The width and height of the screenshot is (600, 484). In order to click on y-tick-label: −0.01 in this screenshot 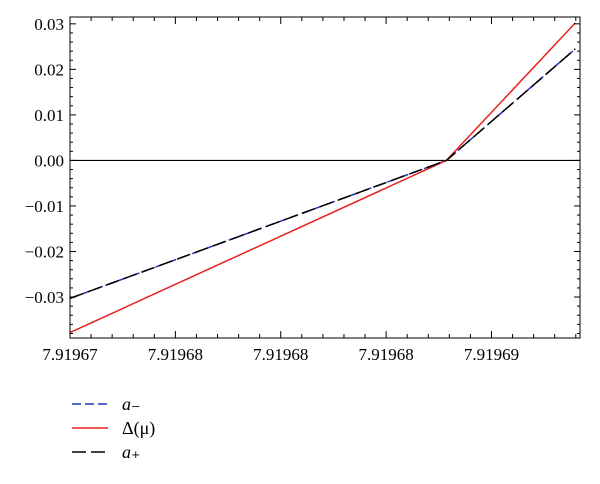, I will do `click(44, 206)`.